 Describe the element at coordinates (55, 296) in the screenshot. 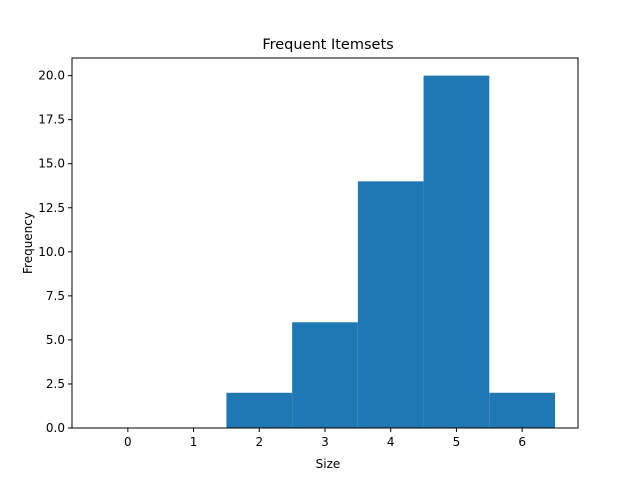

I see `y-tick-label: 7.5` at that location.